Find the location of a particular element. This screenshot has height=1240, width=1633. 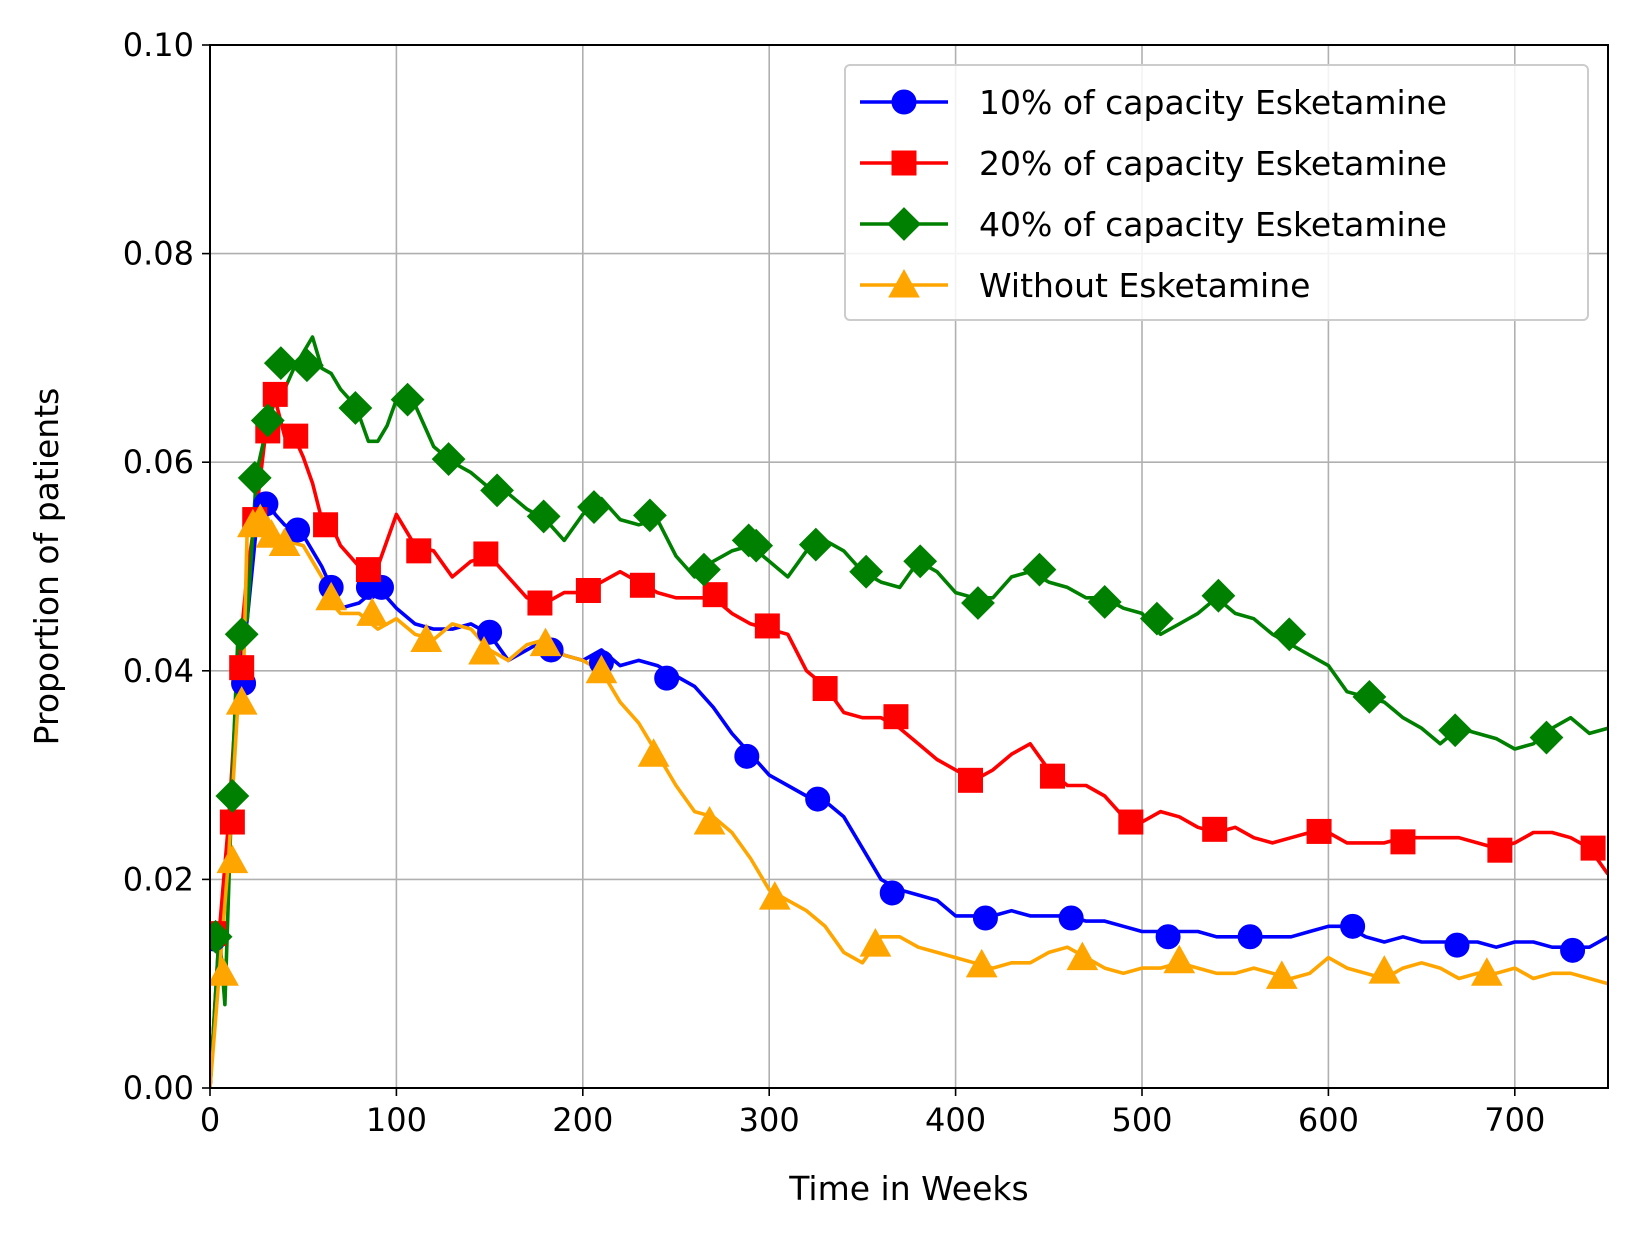

legend-label: 10% of capacity Esketamine is located at coordinates (1213, 102).